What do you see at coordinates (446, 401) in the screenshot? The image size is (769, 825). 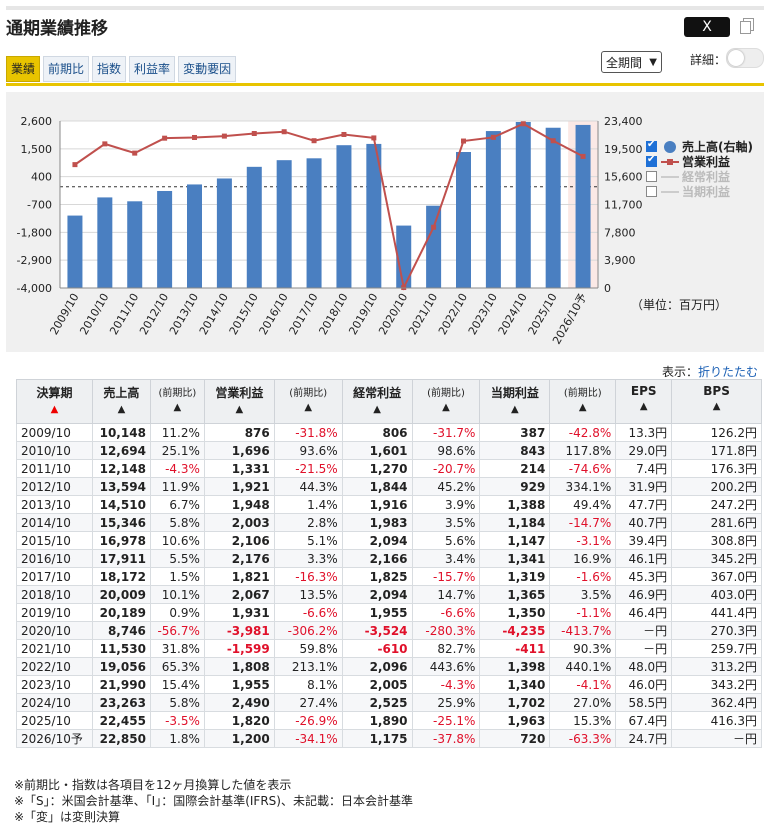 I see `col-ordinary-yoy: (前期比) ▲` at bounding box center [446, 401].